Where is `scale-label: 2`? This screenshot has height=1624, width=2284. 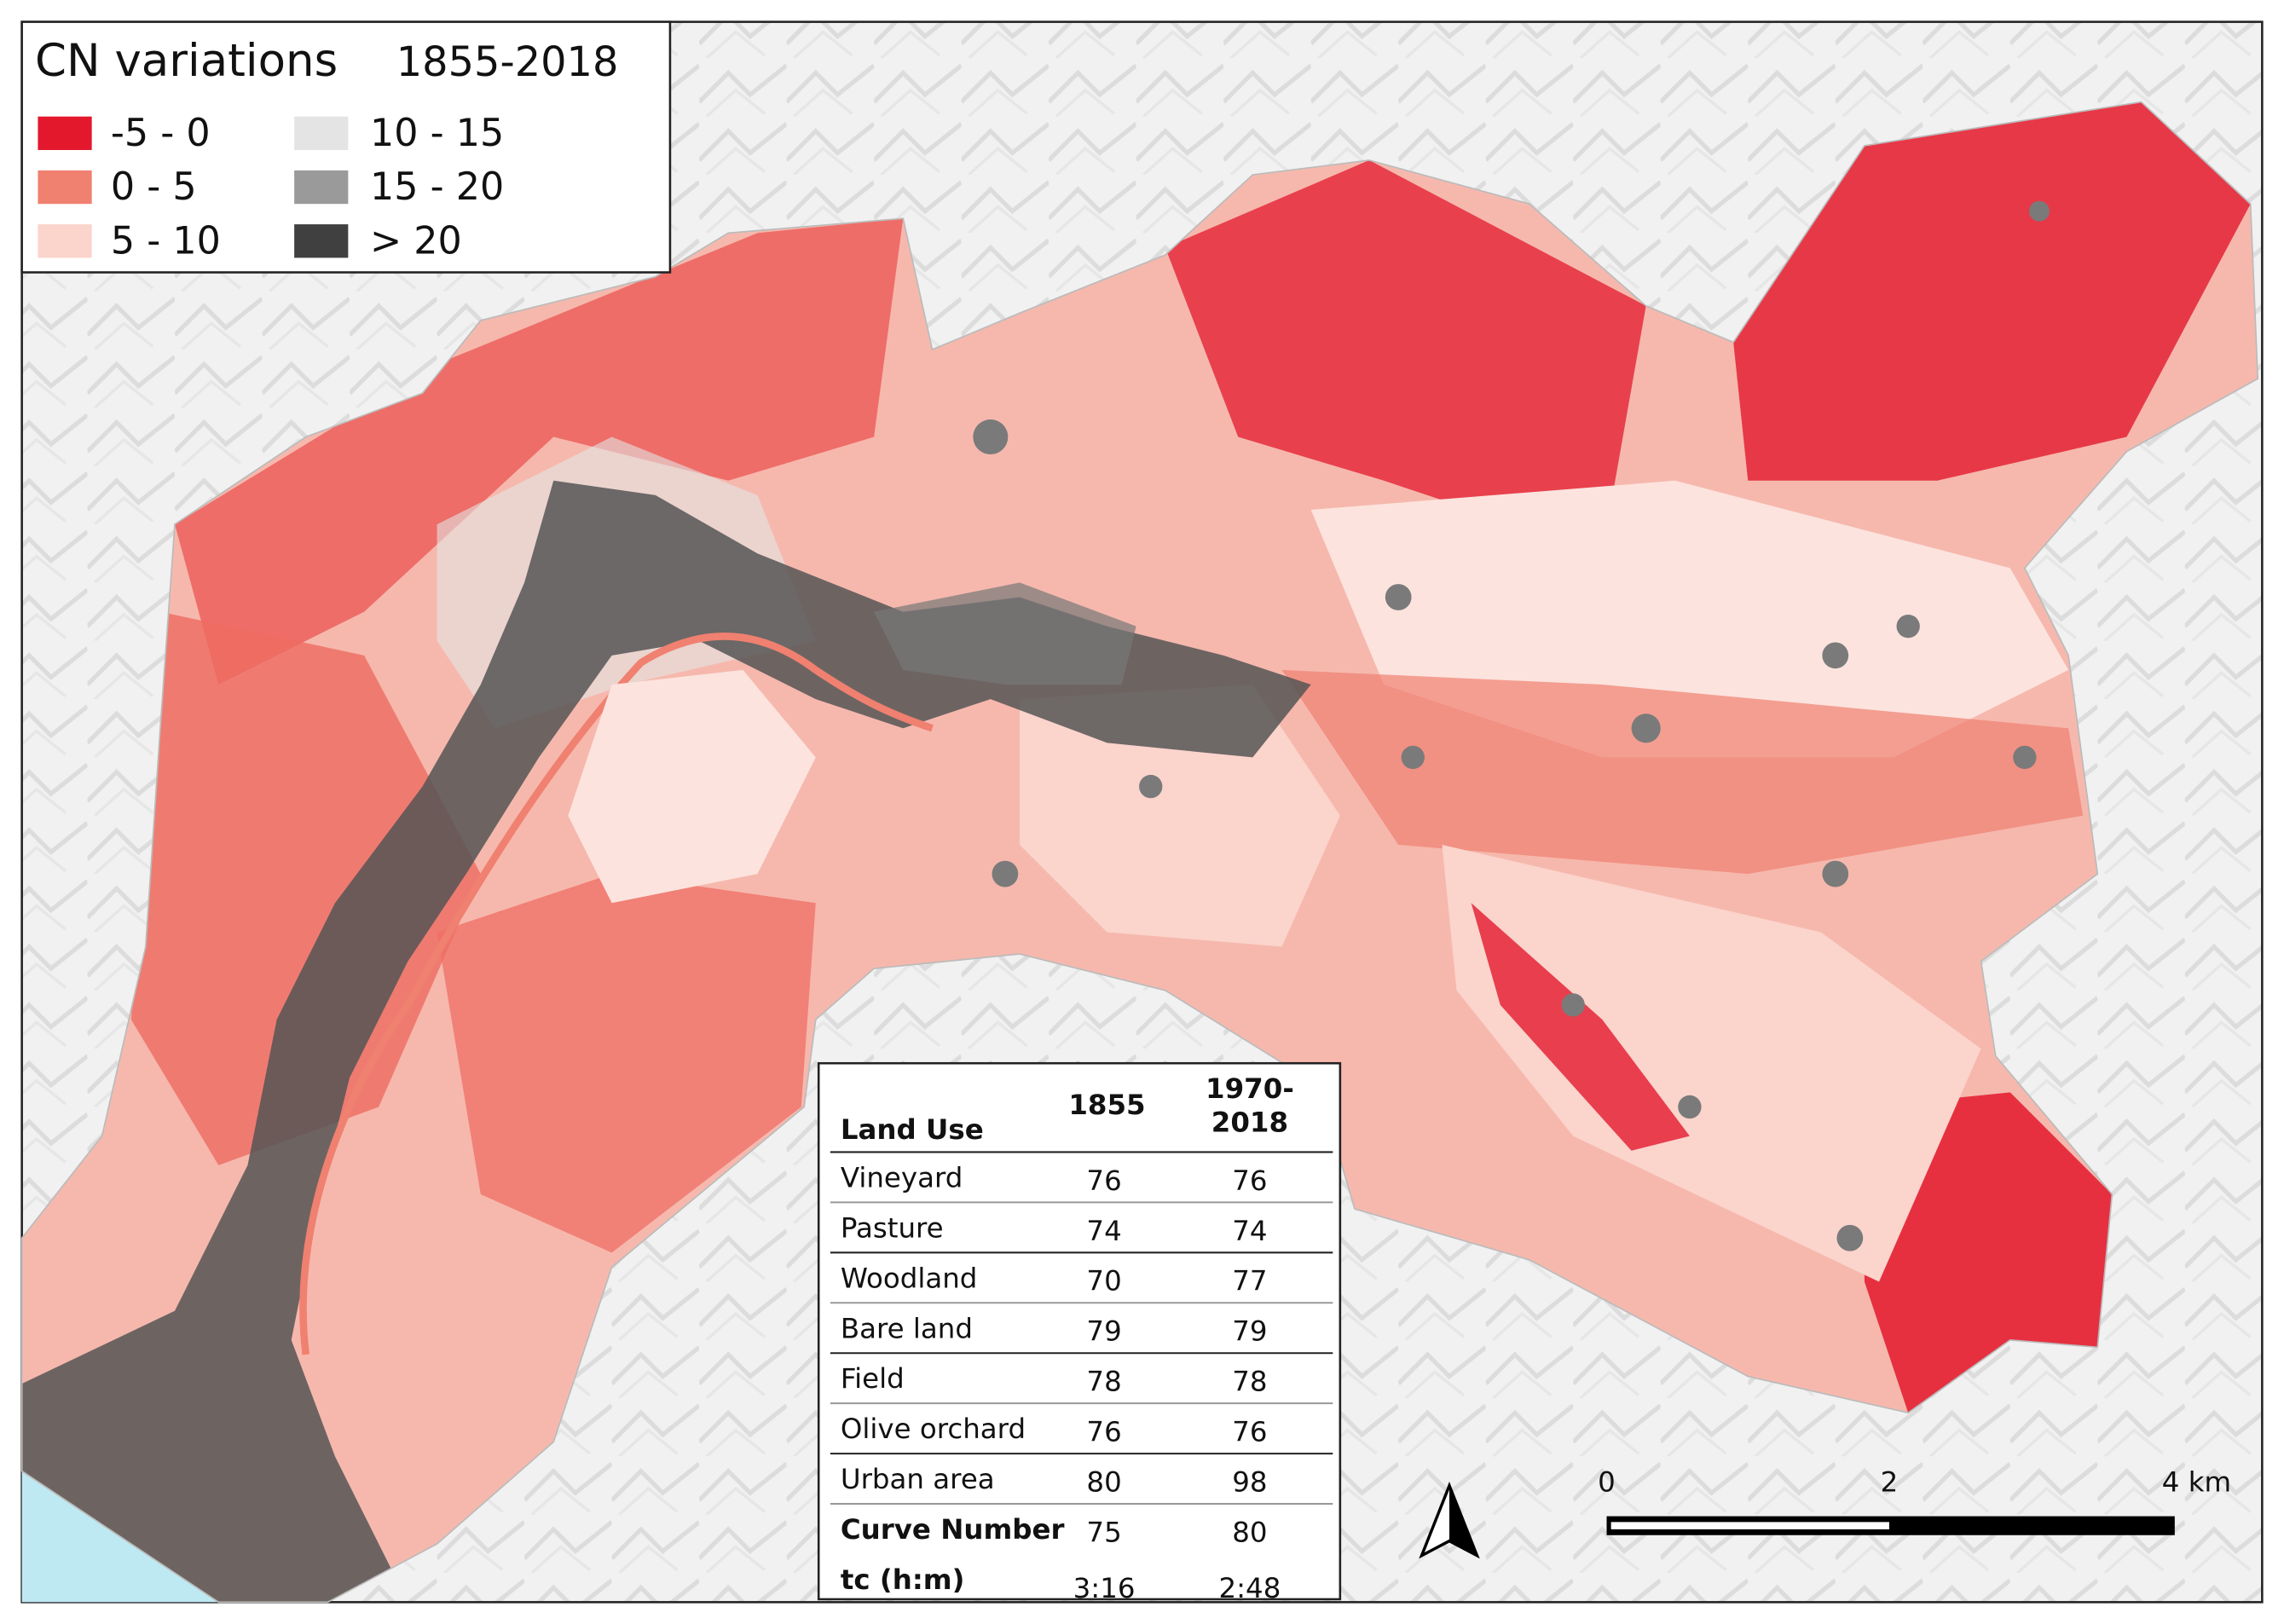
scale-label: 2 is located at coordinates (1890, 1482).